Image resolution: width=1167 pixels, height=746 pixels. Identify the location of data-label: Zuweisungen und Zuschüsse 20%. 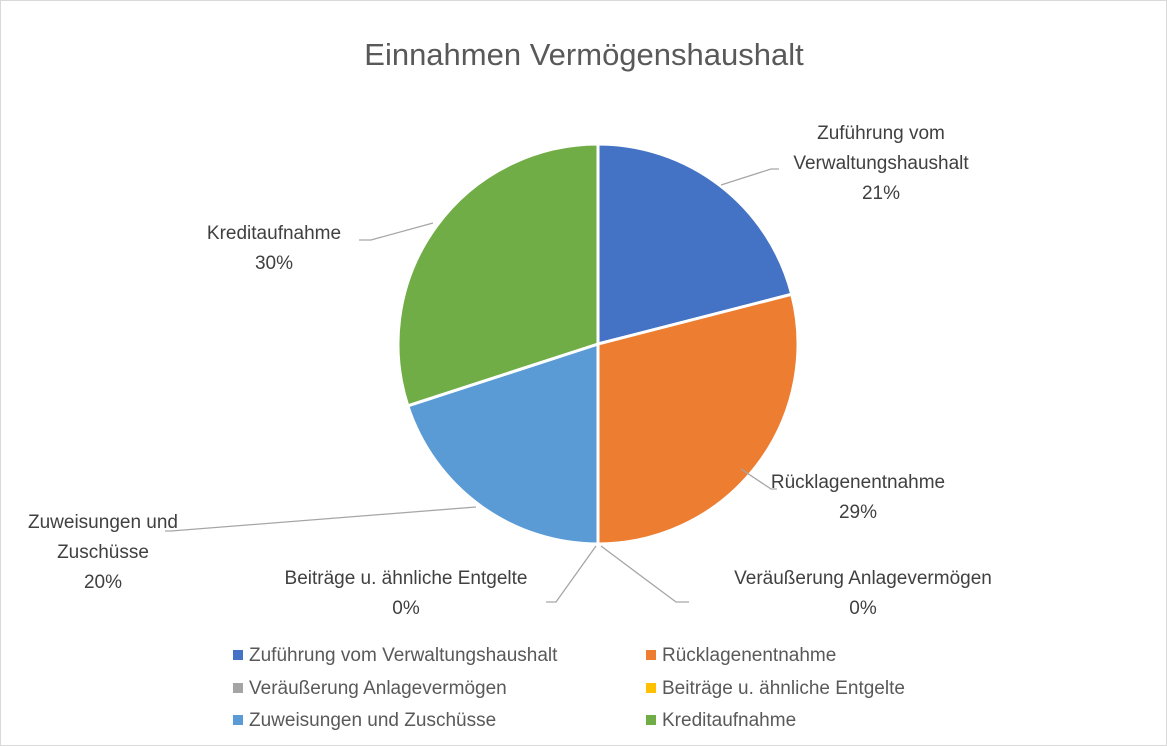
(103, 553).